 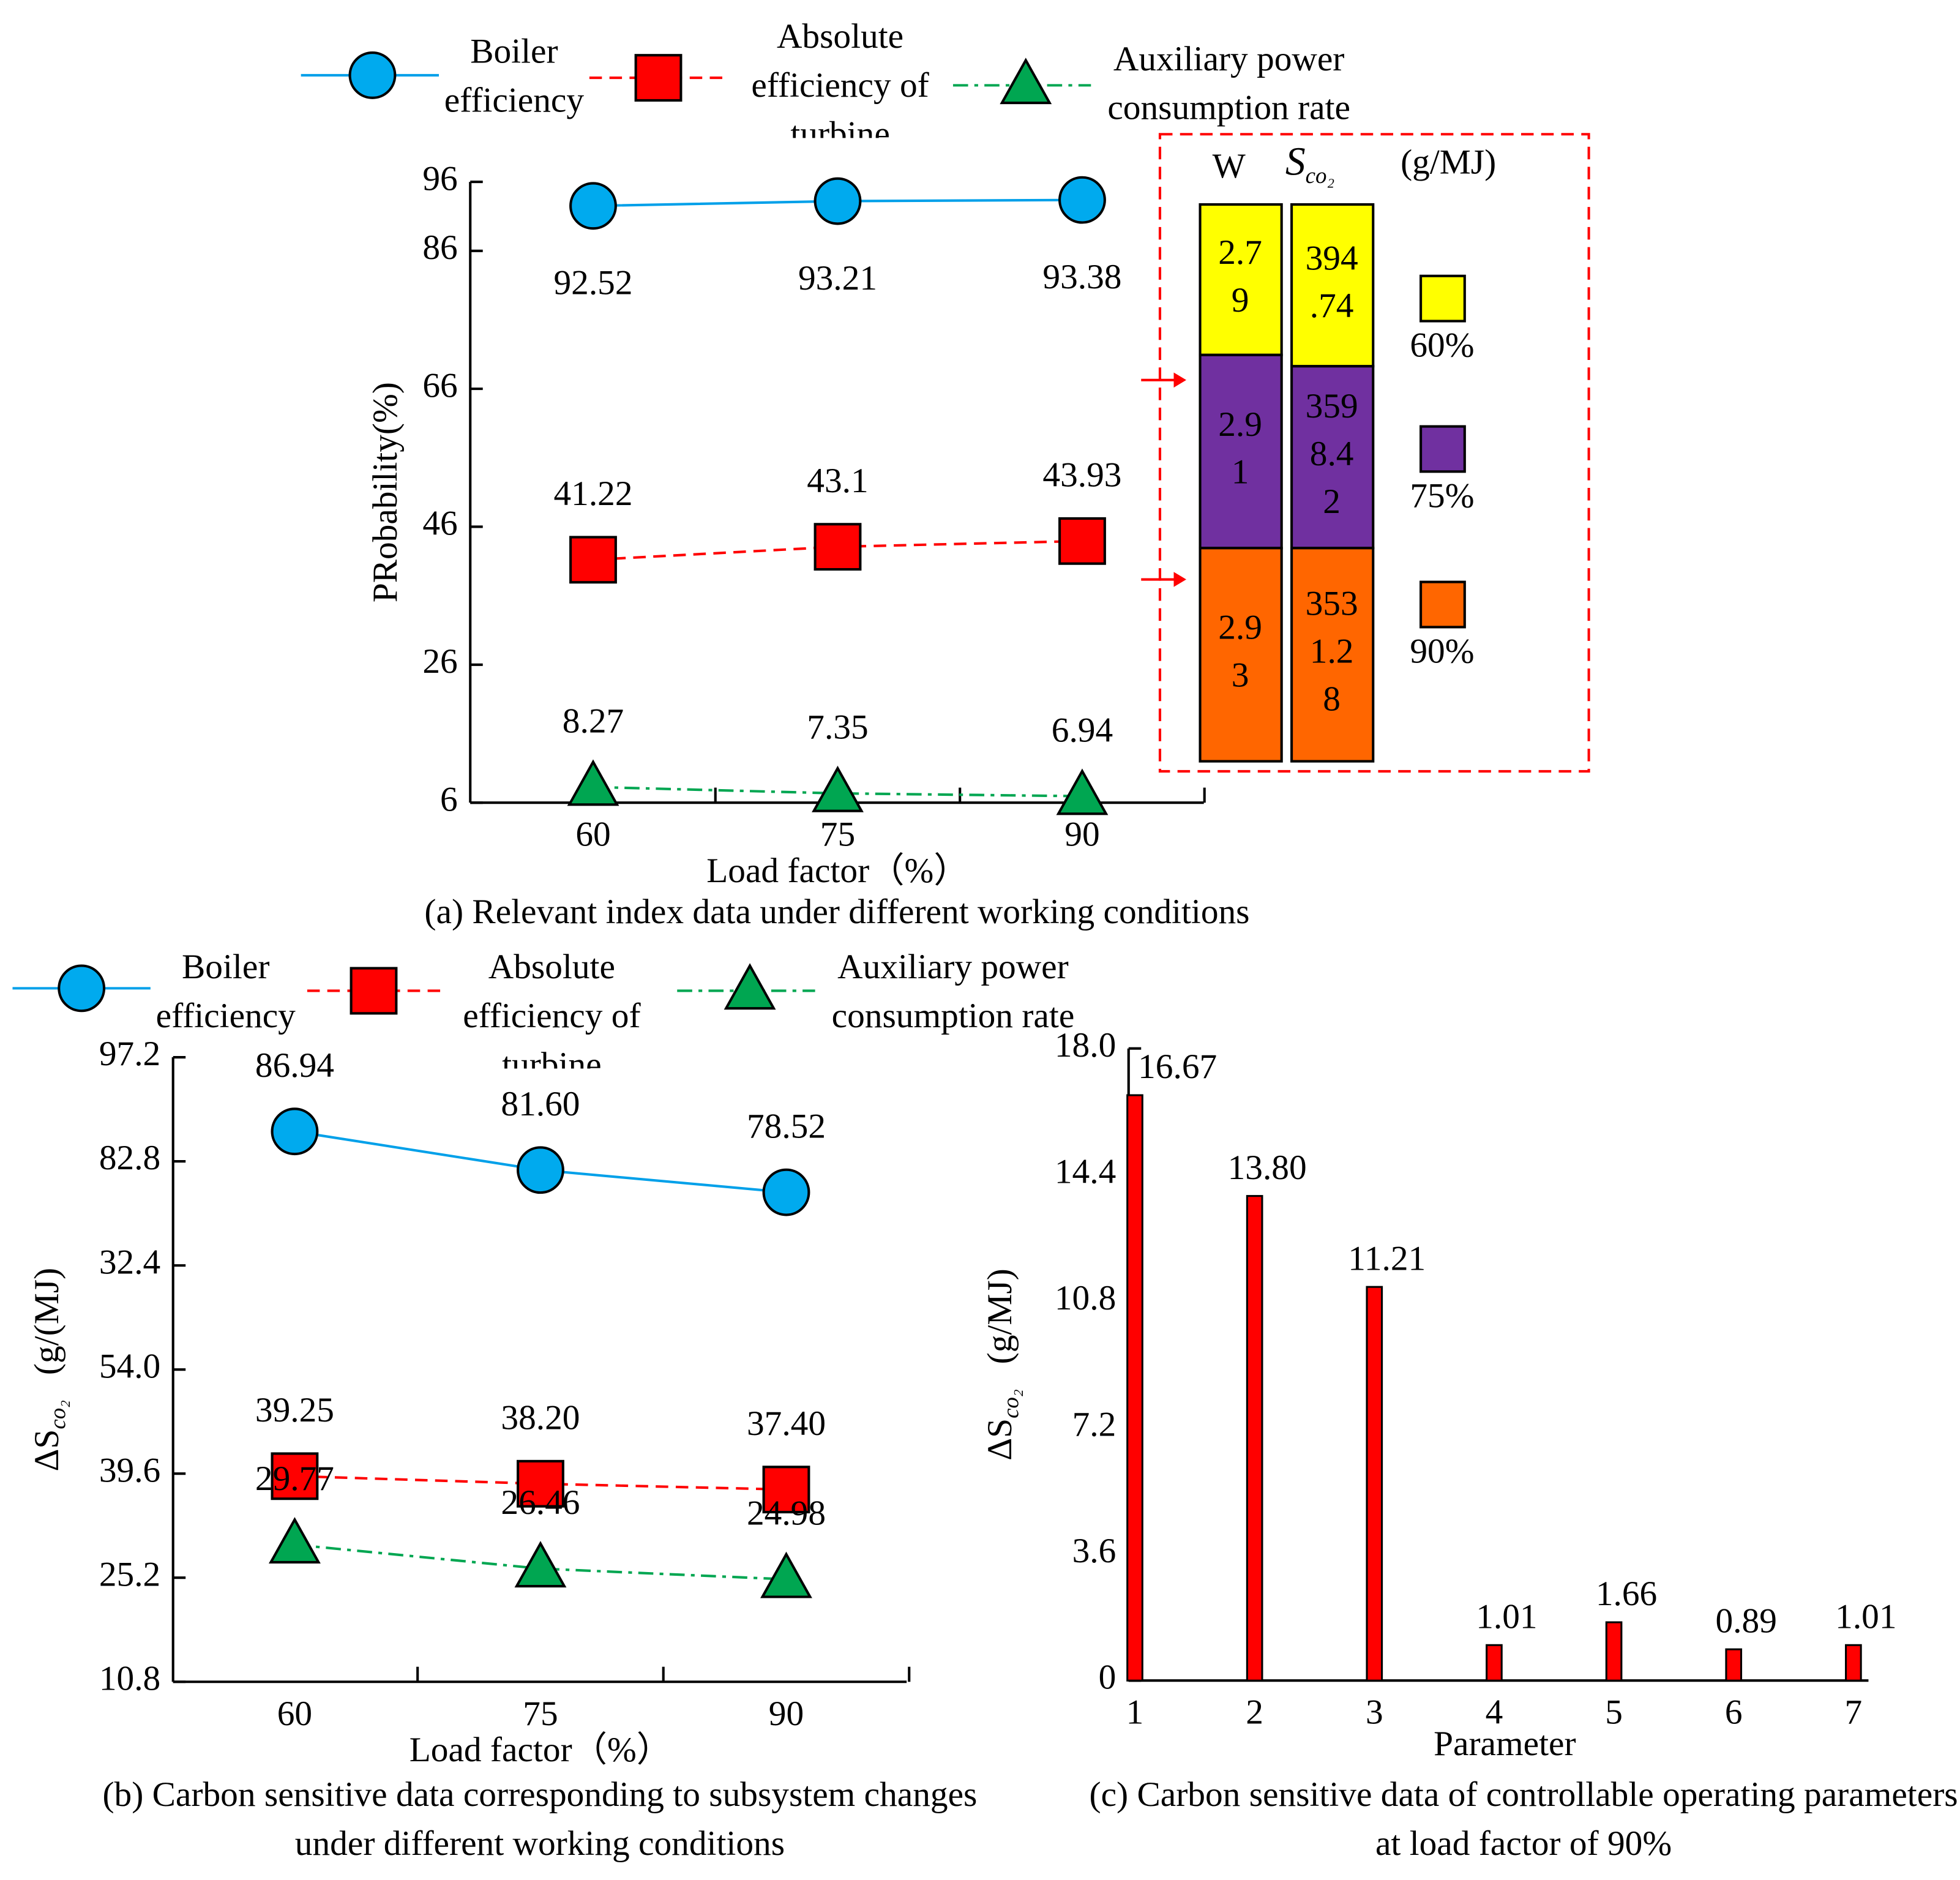 What do you see at coordinates (294, 1065) in the screenshot?
I see `data-label: 86.94` at bounding box center [294, 1065].